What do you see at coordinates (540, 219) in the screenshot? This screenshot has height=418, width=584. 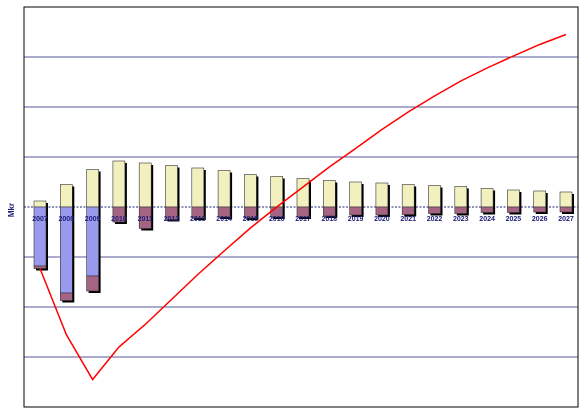 I see `x-tick-label: 2026` at bounding box center [540, 219].